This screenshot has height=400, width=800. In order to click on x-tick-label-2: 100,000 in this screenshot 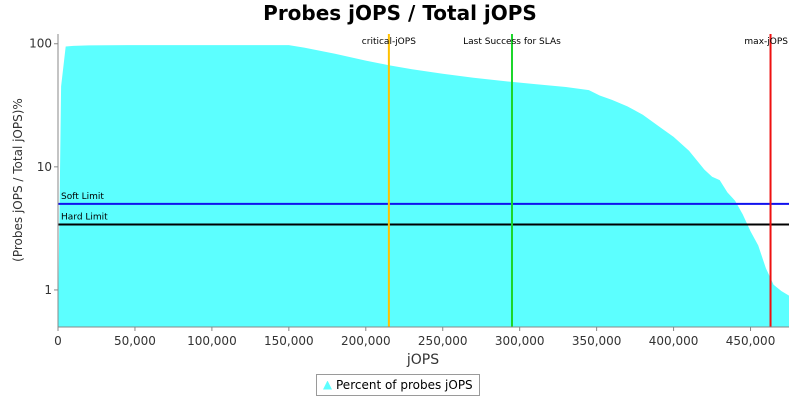, I will do `click(212, 341)`.